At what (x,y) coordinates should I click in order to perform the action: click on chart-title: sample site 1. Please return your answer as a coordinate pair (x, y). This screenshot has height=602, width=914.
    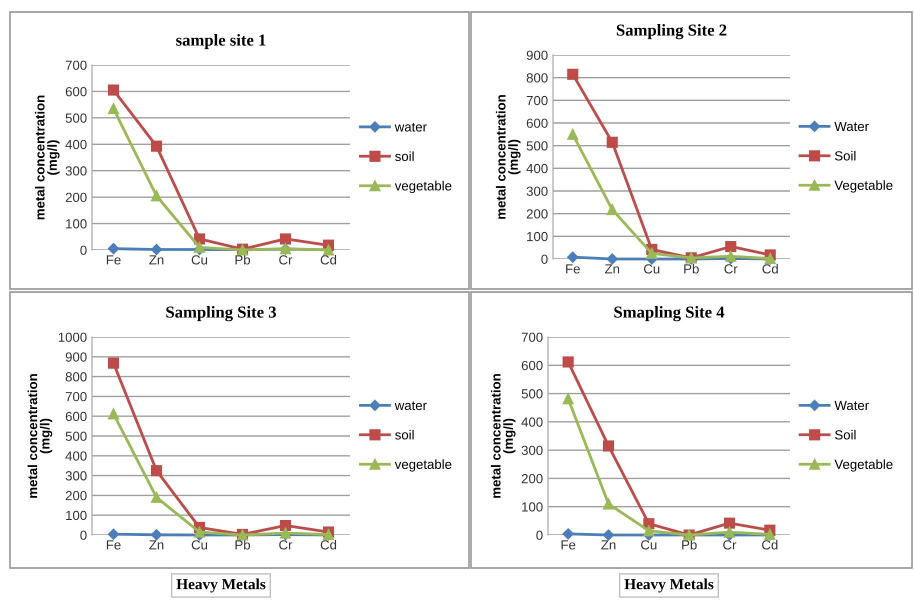
    Looking at the image, I should click on (221, 42).